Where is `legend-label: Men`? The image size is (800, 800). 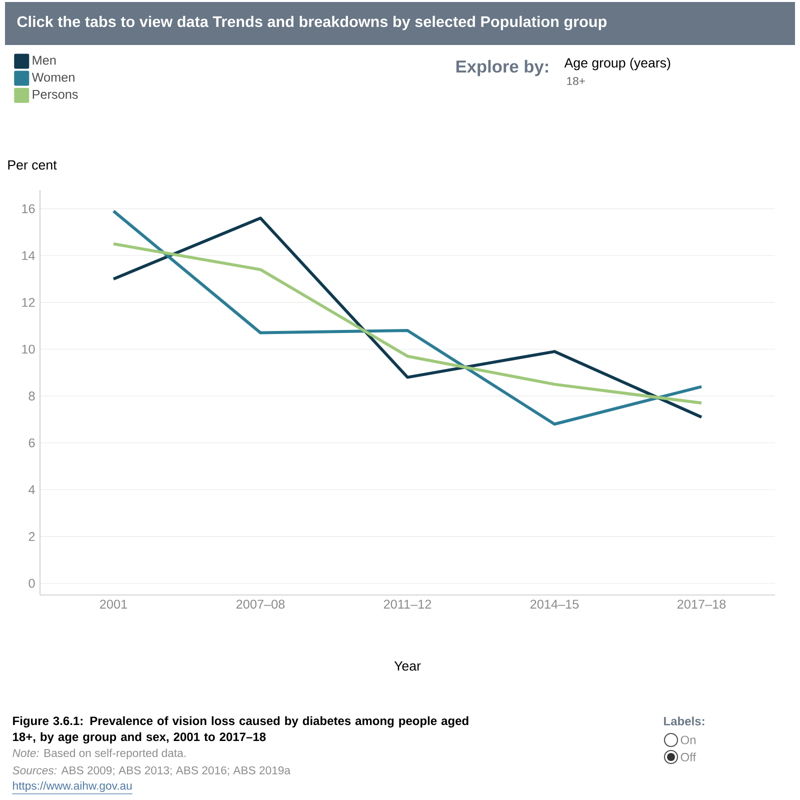 legend-label: Men is located at coordinates (44, 60).